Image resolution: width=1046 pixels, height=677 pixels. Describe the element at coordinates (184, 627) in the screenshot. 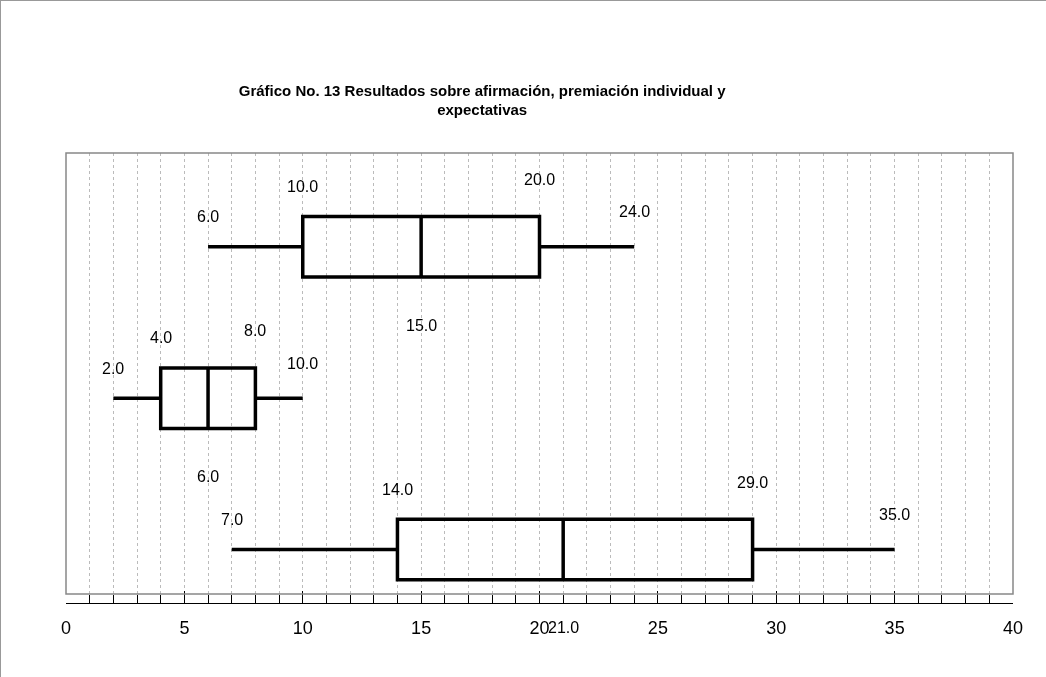

I see `x-tick-label: 5` at that location.